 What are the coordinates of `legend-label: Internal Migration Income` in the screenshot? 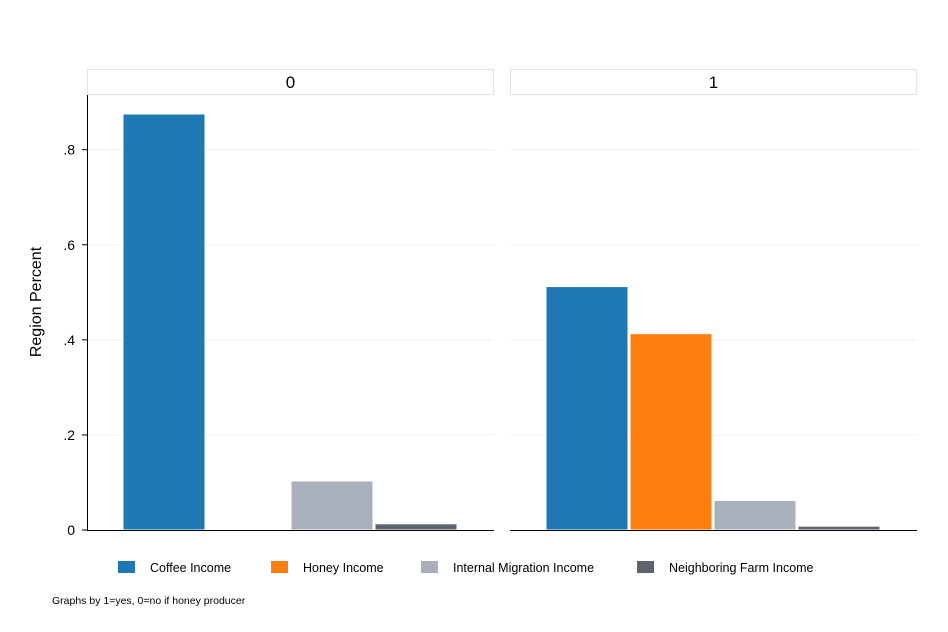 It's located at (523, 568).